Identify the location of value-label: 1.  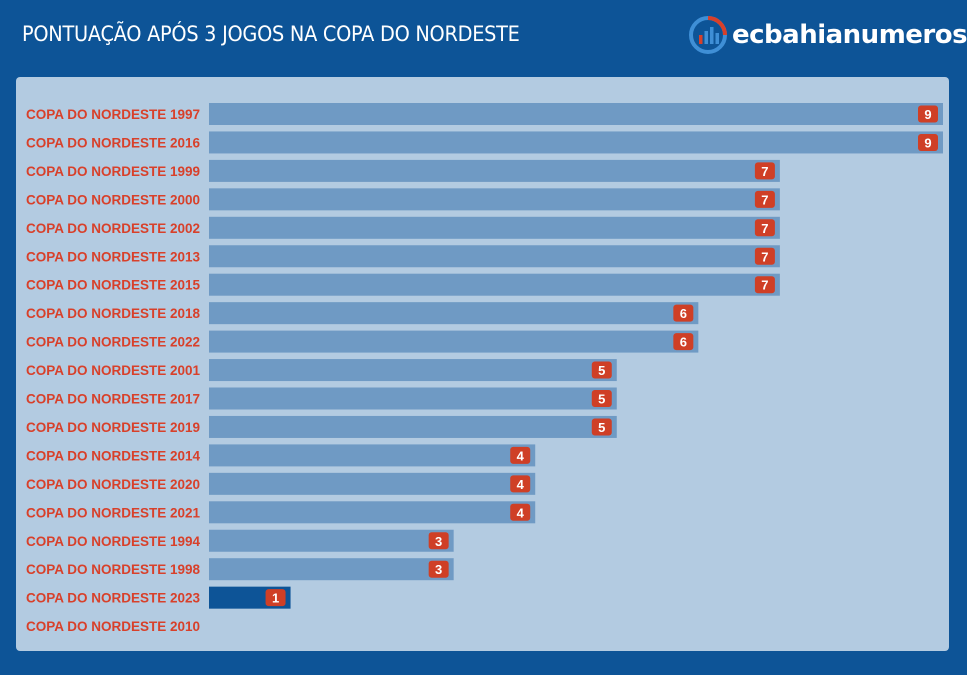
(275, 598).